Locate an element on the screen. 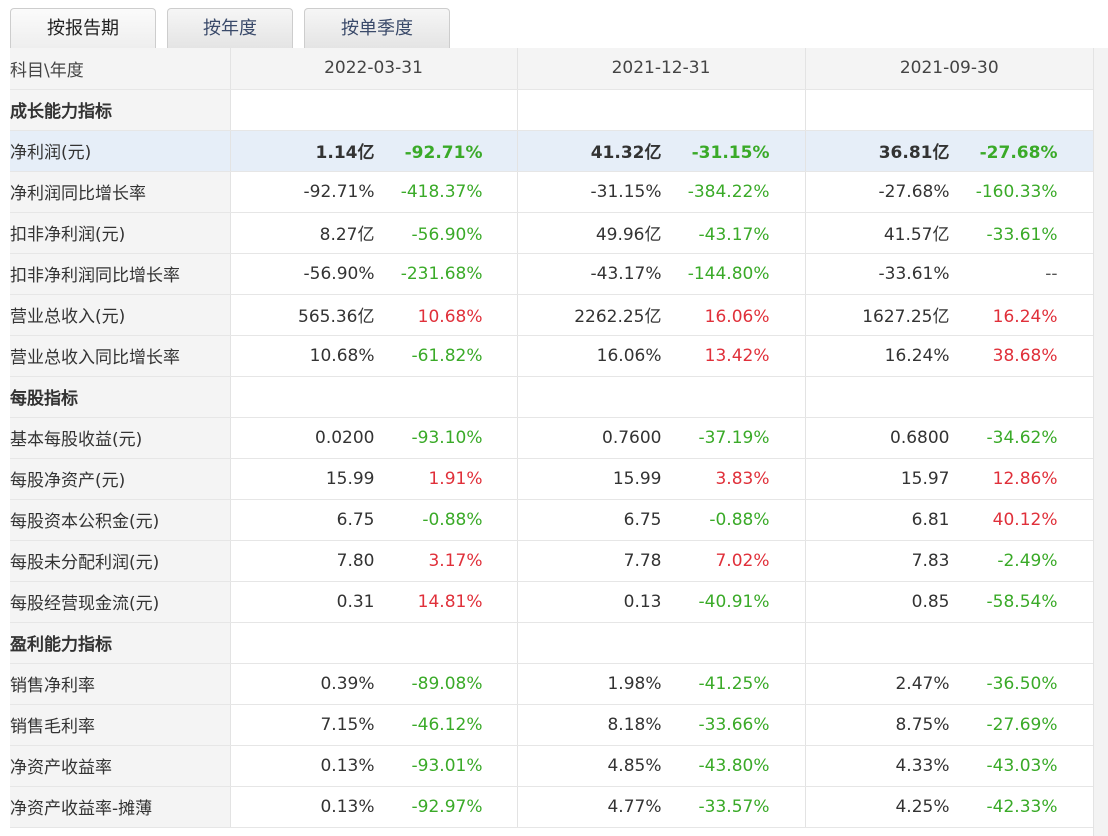 The height and width of the screenshot is (836, 1108). row-label: 每股经营现金流(元) is located at coordinates (120, 602).